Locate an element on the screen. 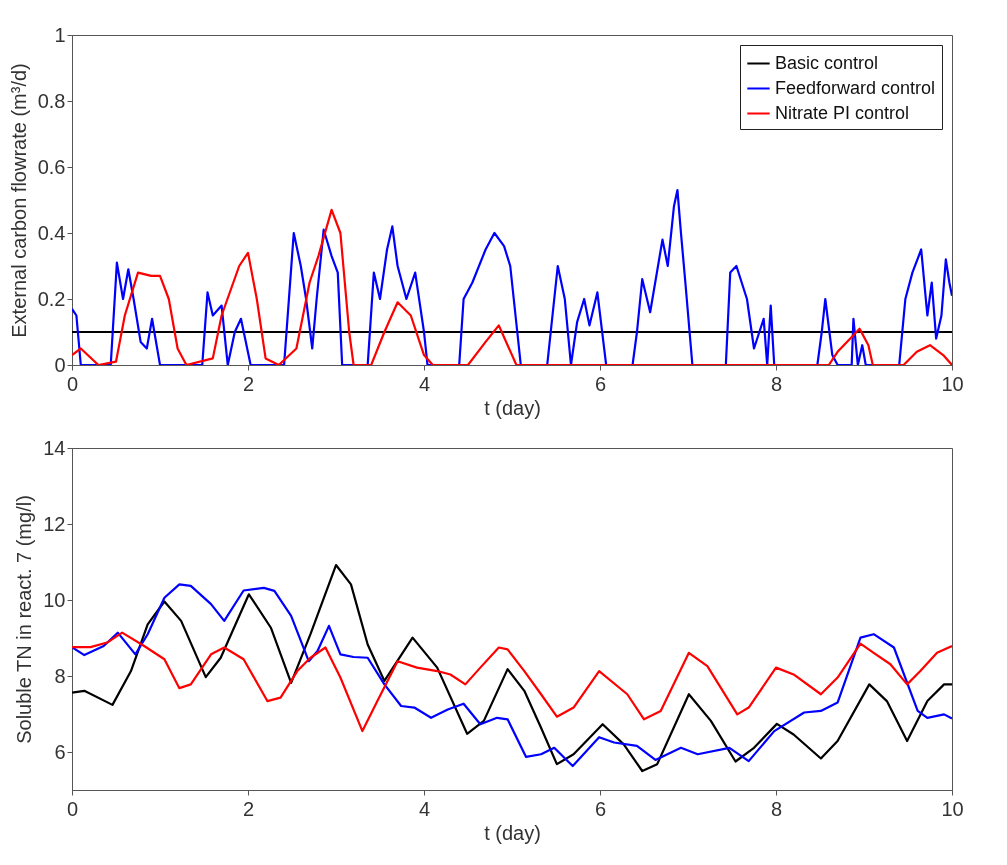  legend-label: Feedforward control is located at coordinates (855, 87).